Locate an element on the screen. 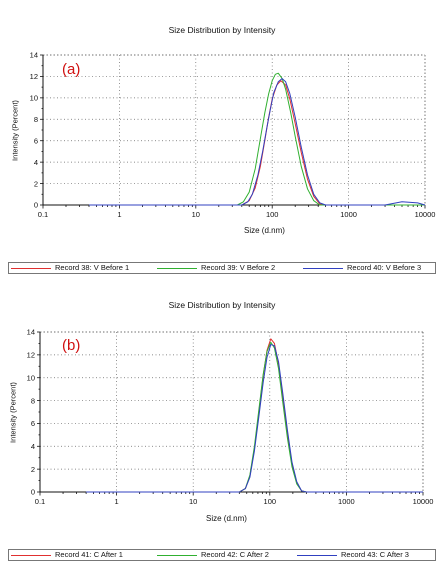  legend-item: Record 38: V Before 1 is located at coordinates (70, 268).